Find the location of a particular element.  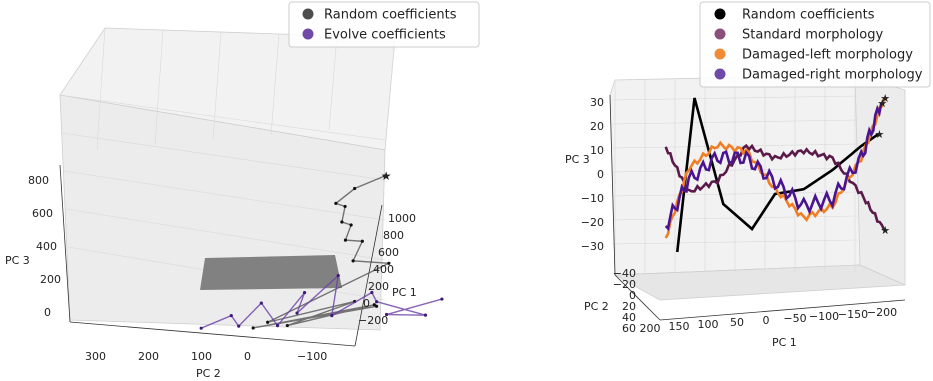

right-y-axis is located at coordinates (637, 297).